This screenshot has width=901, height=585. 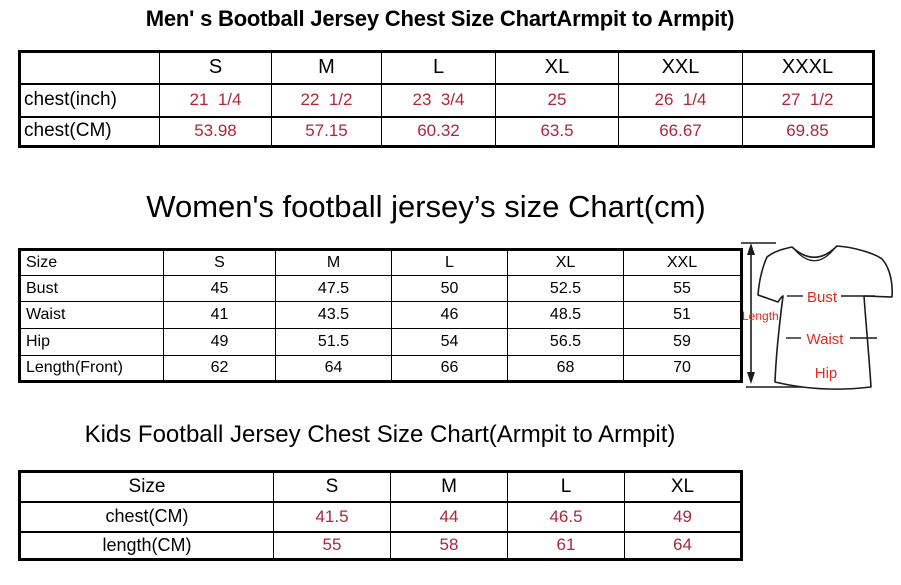 I want to click on table-row: Hip 49 51.5 54 56.5 59, so click(x=380, y=342).